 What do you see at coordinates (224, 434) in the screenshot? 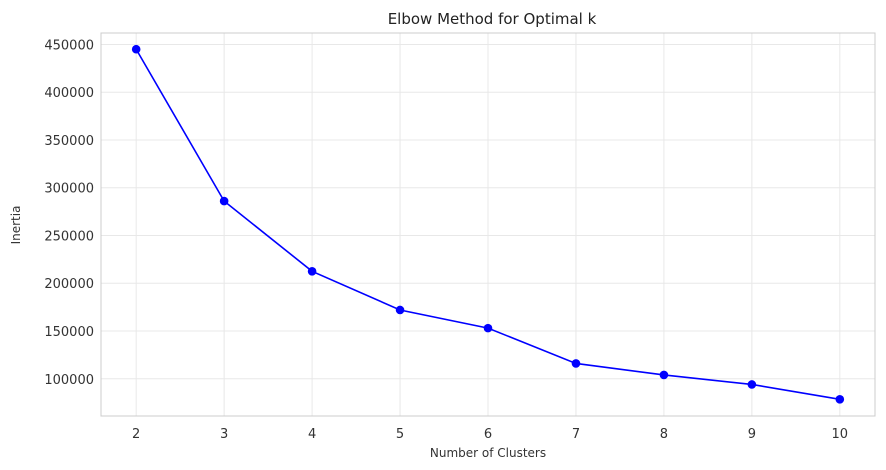
I see `x-tick-label: 3` at bounding box center [224, 434].